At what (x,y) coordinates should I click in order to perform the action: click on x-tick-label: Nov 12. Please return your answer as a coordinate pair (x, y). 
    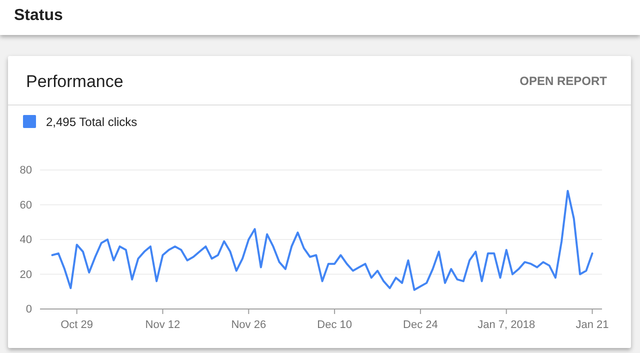
    Looking at the image, I should click on (162, 324).